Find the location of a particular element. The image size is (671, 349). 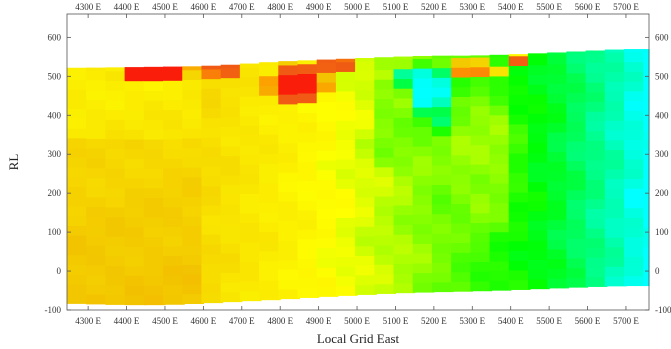

y-tick-label-left: 100 is located at coordinates (55, 232).